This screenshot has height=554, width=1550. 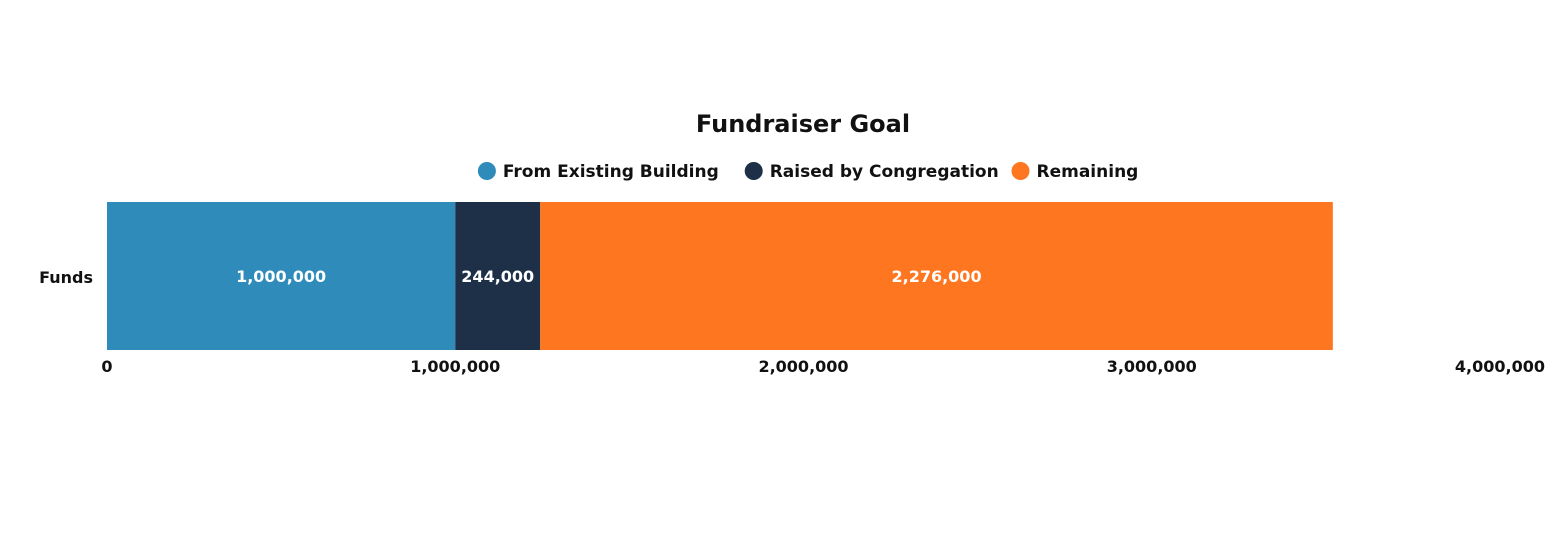 What do you see at coordinates (803, 124) in the screenshot?
I see `chart-title: Fundraiser Goal` at bounding box center [803, 124].